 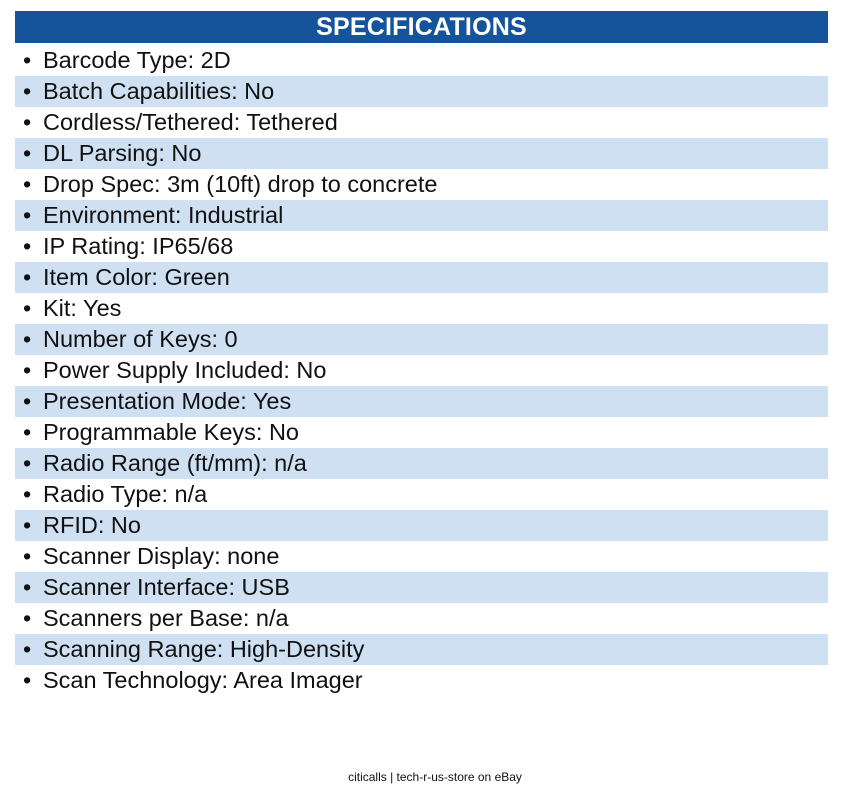 What do you see at coordinates (159, 91) in the screenshot?
I see `spec-text: Batch Capabilities: No` at bounding box center [159, 91].